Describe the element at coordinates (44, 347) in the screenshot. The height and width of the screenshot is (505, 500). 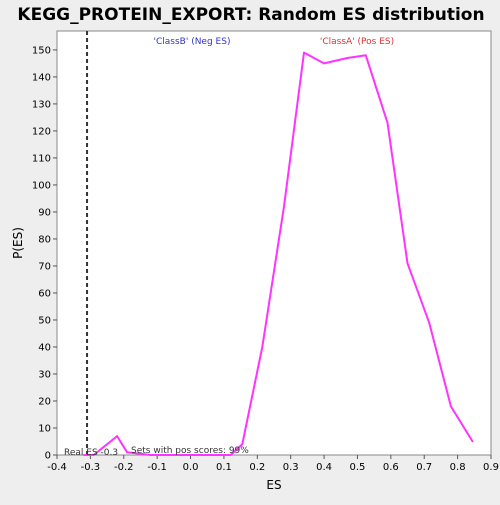
I see `y-tick-label: 40` at that location.